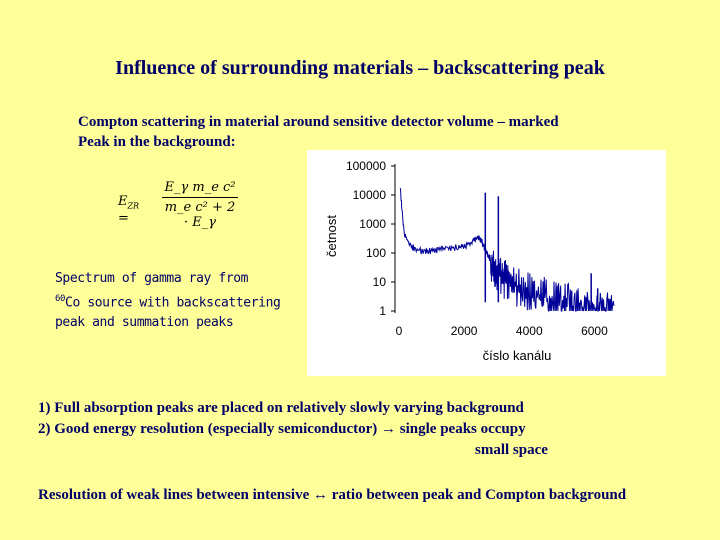  What do you see at coordinates (157, 142) in the screenshot?
I see `intro-line-2: Peak in the background:` at bounding box center [157, 142].